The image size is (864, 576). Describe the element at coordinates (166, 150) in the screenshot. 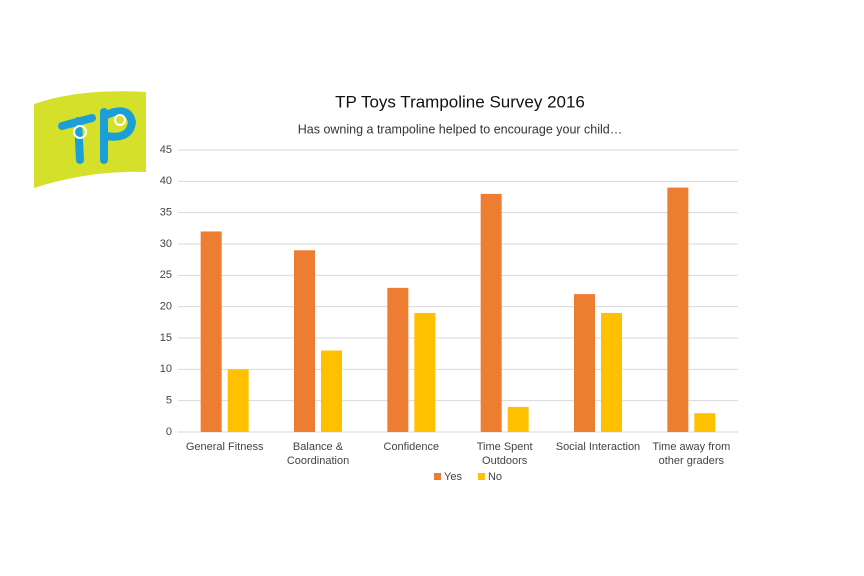

I see `y-tick-label: 45` at that location.